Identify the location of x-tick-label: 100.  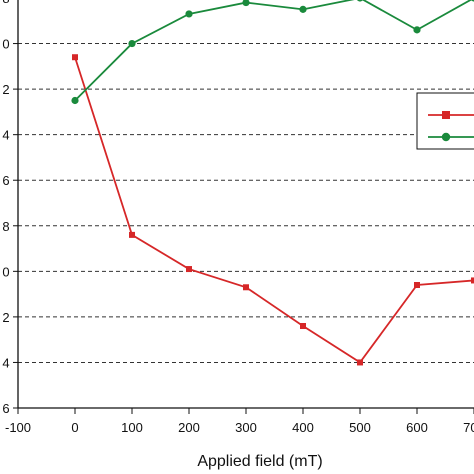
(132, 427).